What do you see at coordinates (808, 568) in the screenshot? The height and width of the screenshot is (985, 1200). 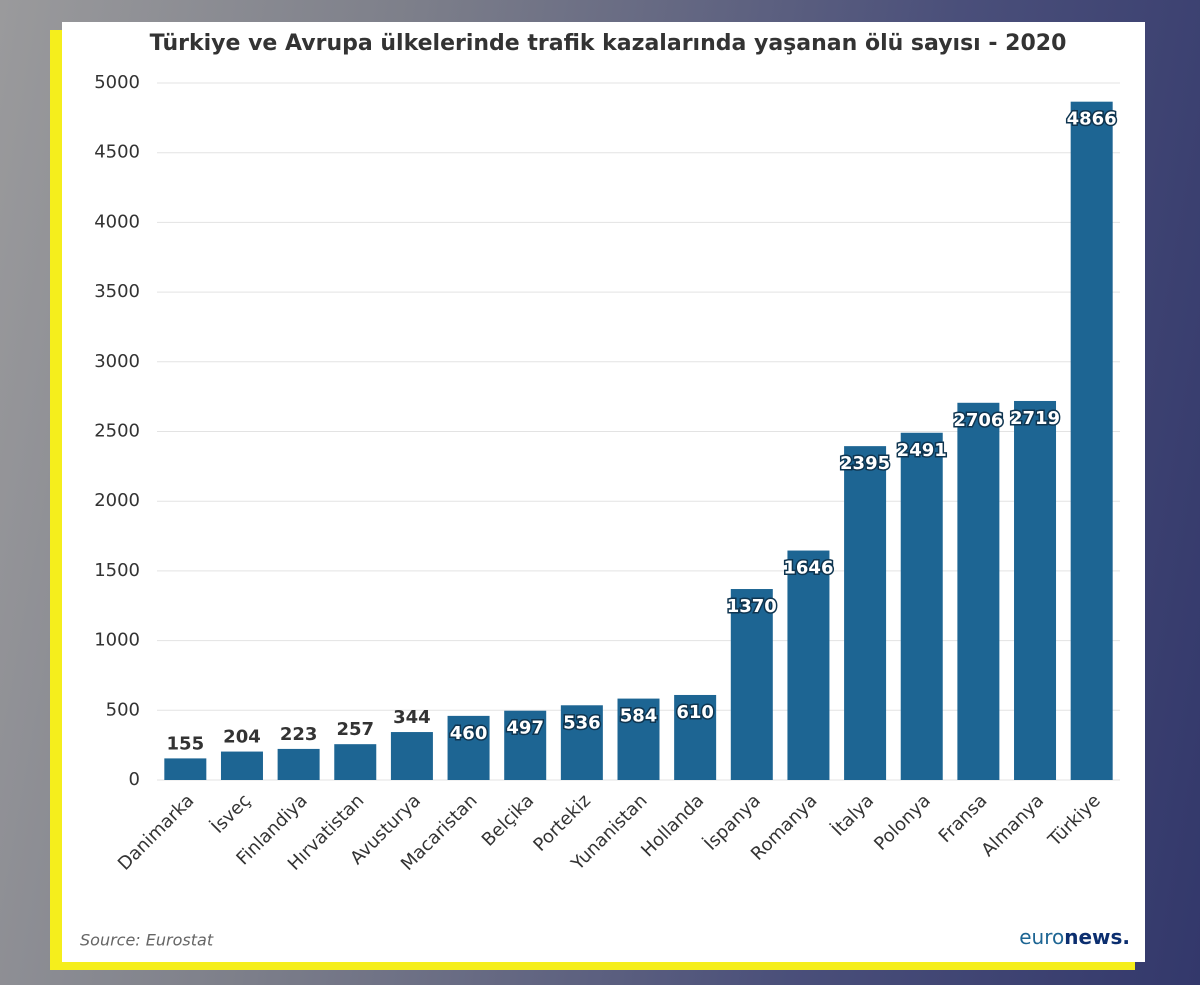 I see `value-label: 1646` at bounding box center [808, 568].